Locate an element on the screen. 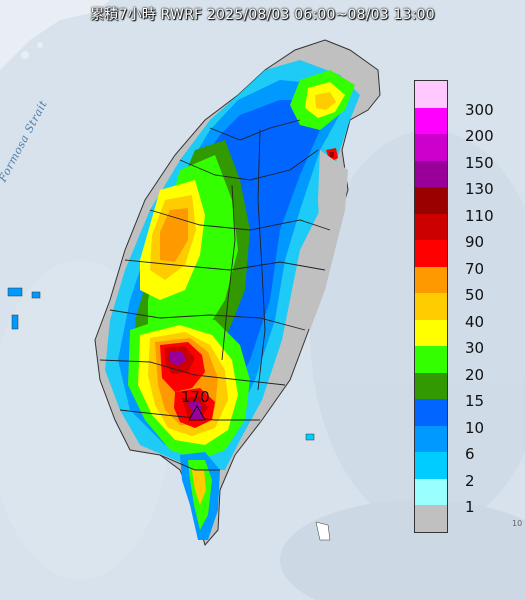  legend-label: 6 is located at coordinates (470, 454).